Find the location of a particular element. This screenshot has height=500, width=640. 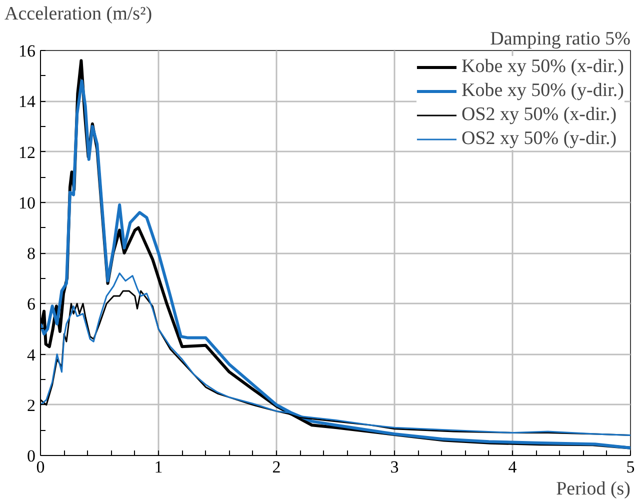

legend-label: Kobe xy 50% (x-dir.) is located at coordinates (542, 67).